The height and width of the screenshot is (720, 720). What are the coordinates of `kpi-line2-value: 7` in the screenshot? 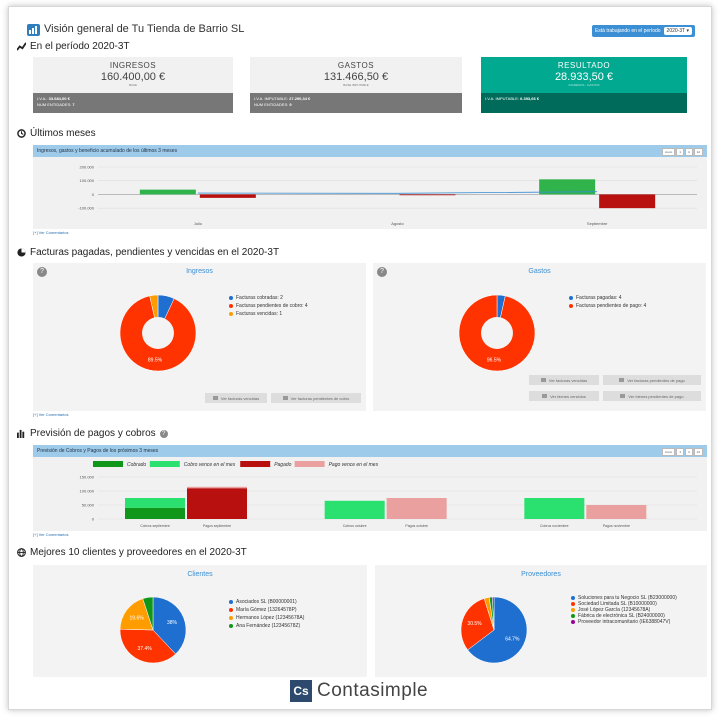 It's located at (73, 104).